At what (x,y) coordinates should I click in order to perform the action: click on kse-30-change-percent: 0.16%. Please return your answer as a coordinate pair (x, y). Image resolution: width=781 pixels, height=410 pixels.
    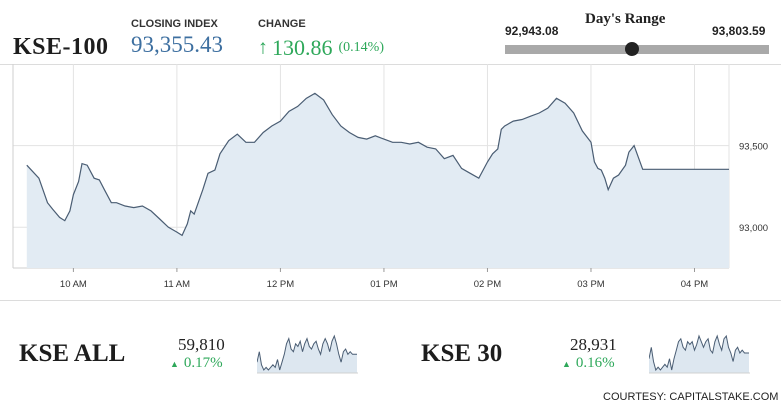
    Looking at the image, I should click on (595, 363).